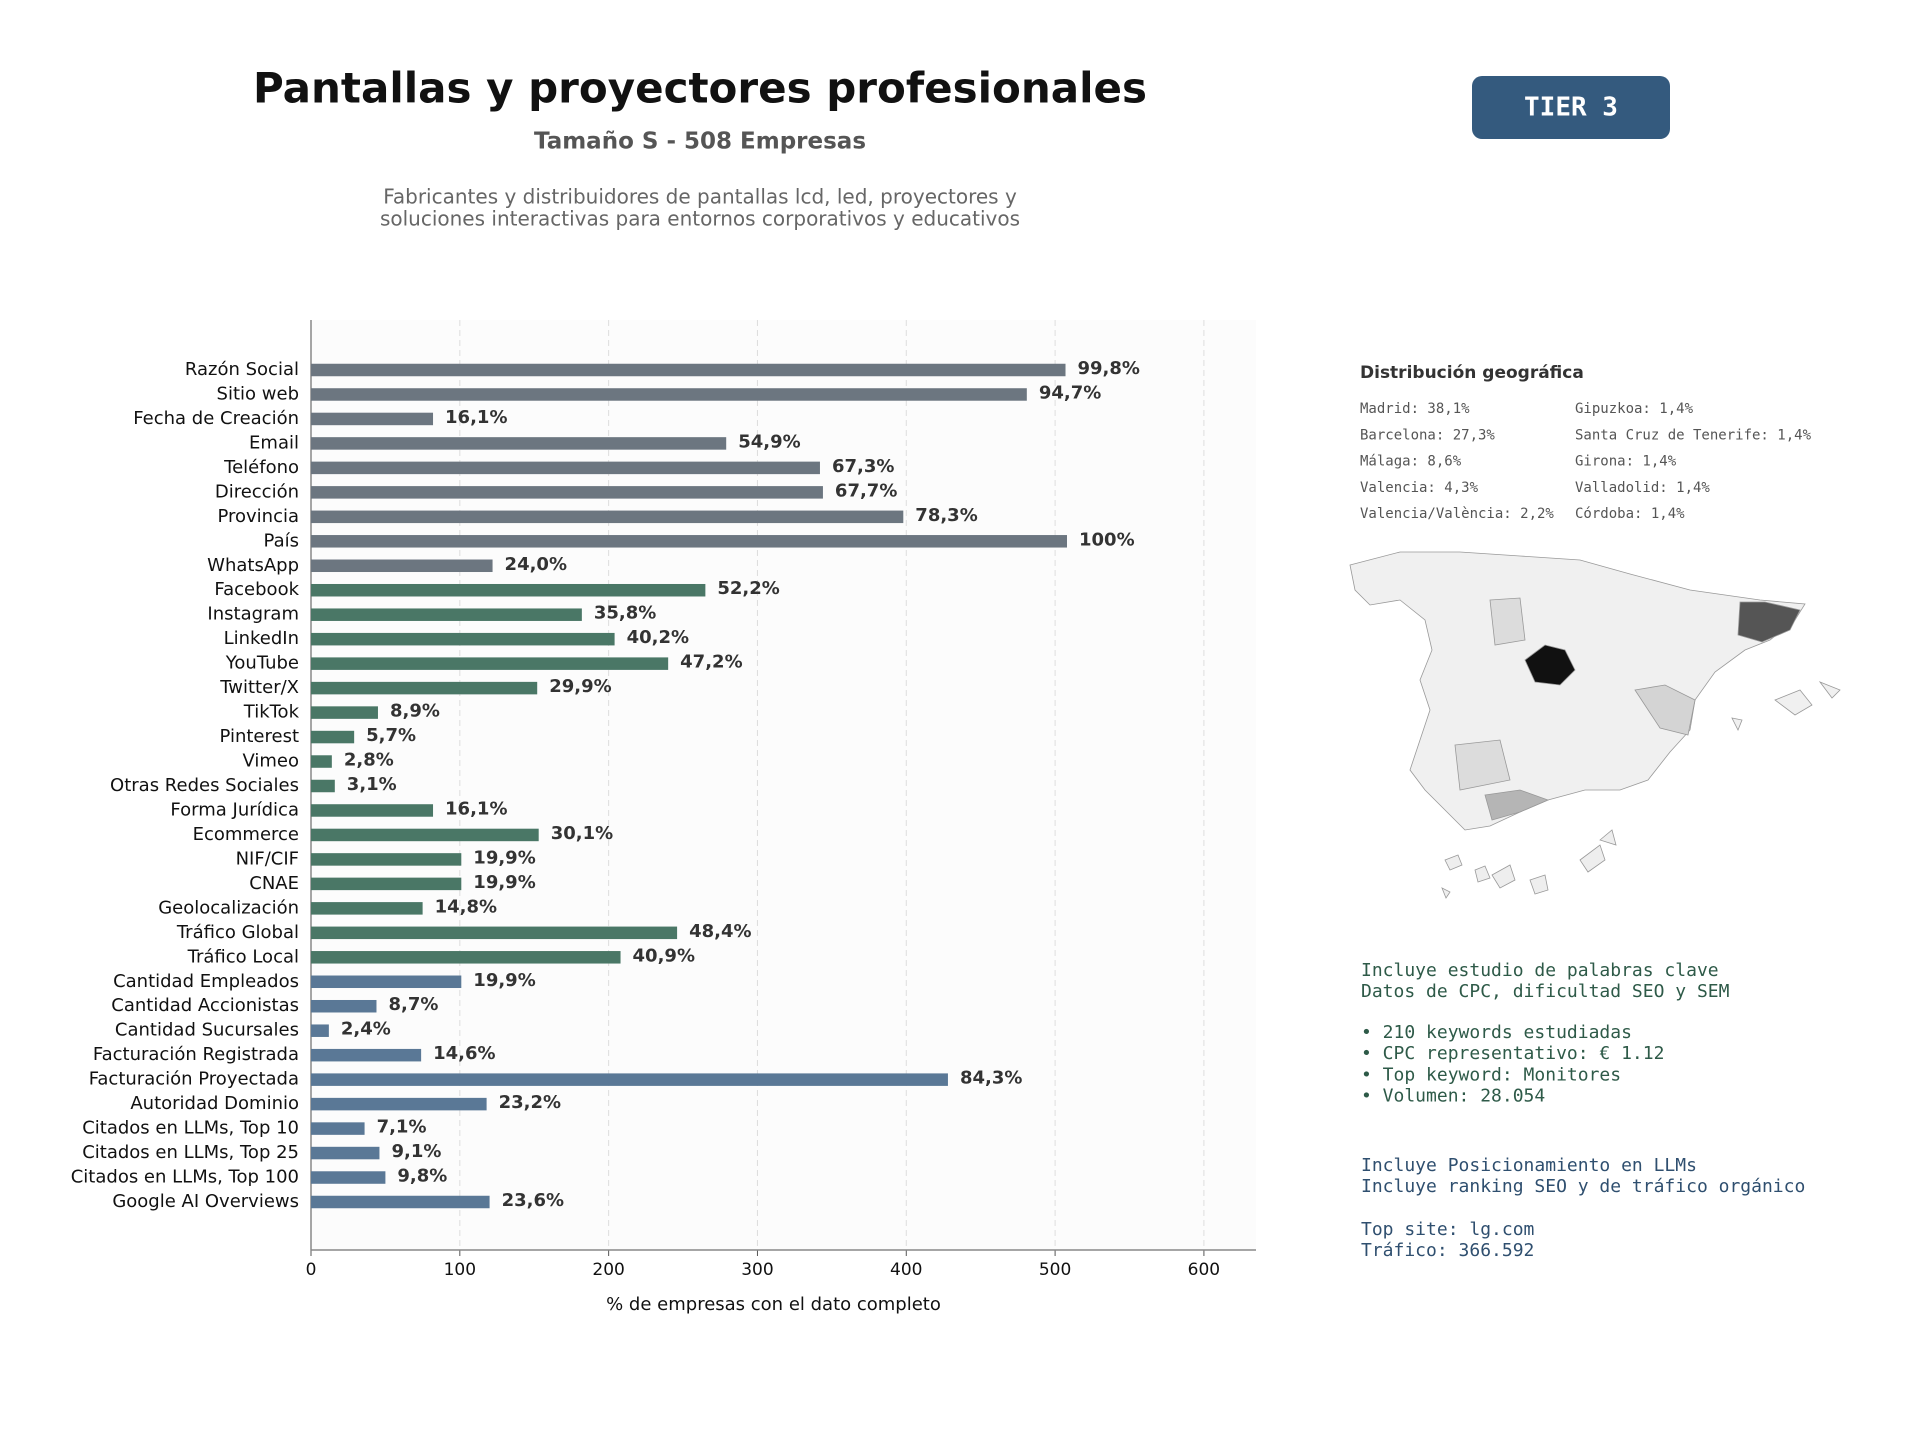 The width and height of the screenshot is (1920, 1440). Describe the element at coordinates (991, 1078) in the screenshot. I see `value-label: 84,3%` at that location.